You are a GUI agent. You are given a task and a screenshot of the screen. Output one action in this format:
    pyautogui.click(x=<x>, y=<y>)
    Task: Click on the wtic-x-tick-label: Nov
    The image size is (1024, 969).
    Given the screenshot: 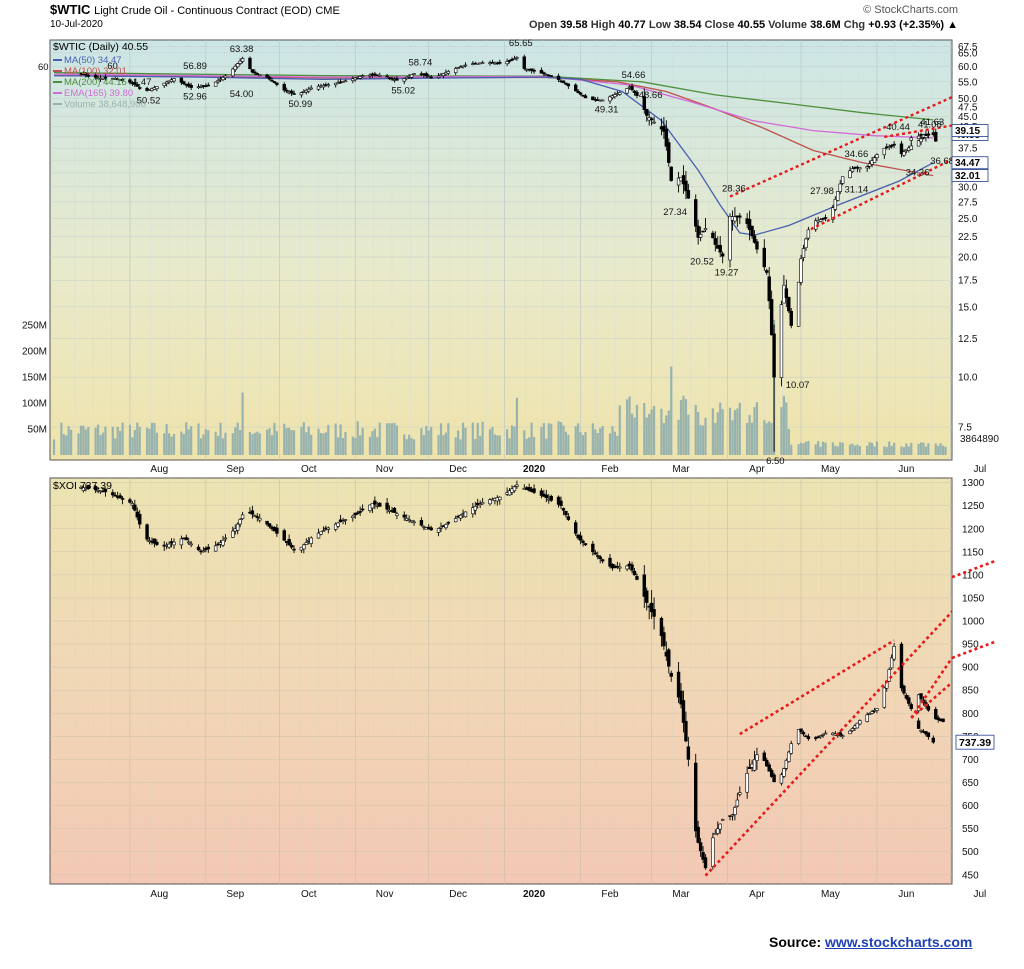 What is the action you would take?
    pyautogui.click(x=385, y=469)
    